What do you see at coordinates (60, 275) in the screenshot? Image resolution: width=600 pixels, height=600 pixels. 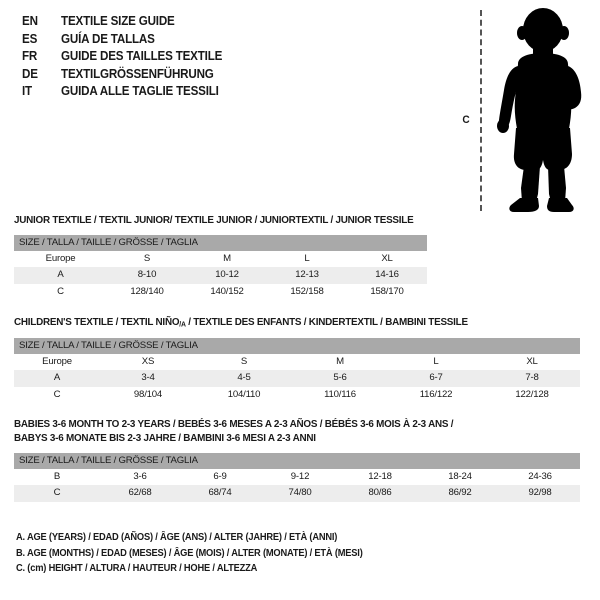 I see `junior-row-a-label: A` at bounding box center [60, 275].